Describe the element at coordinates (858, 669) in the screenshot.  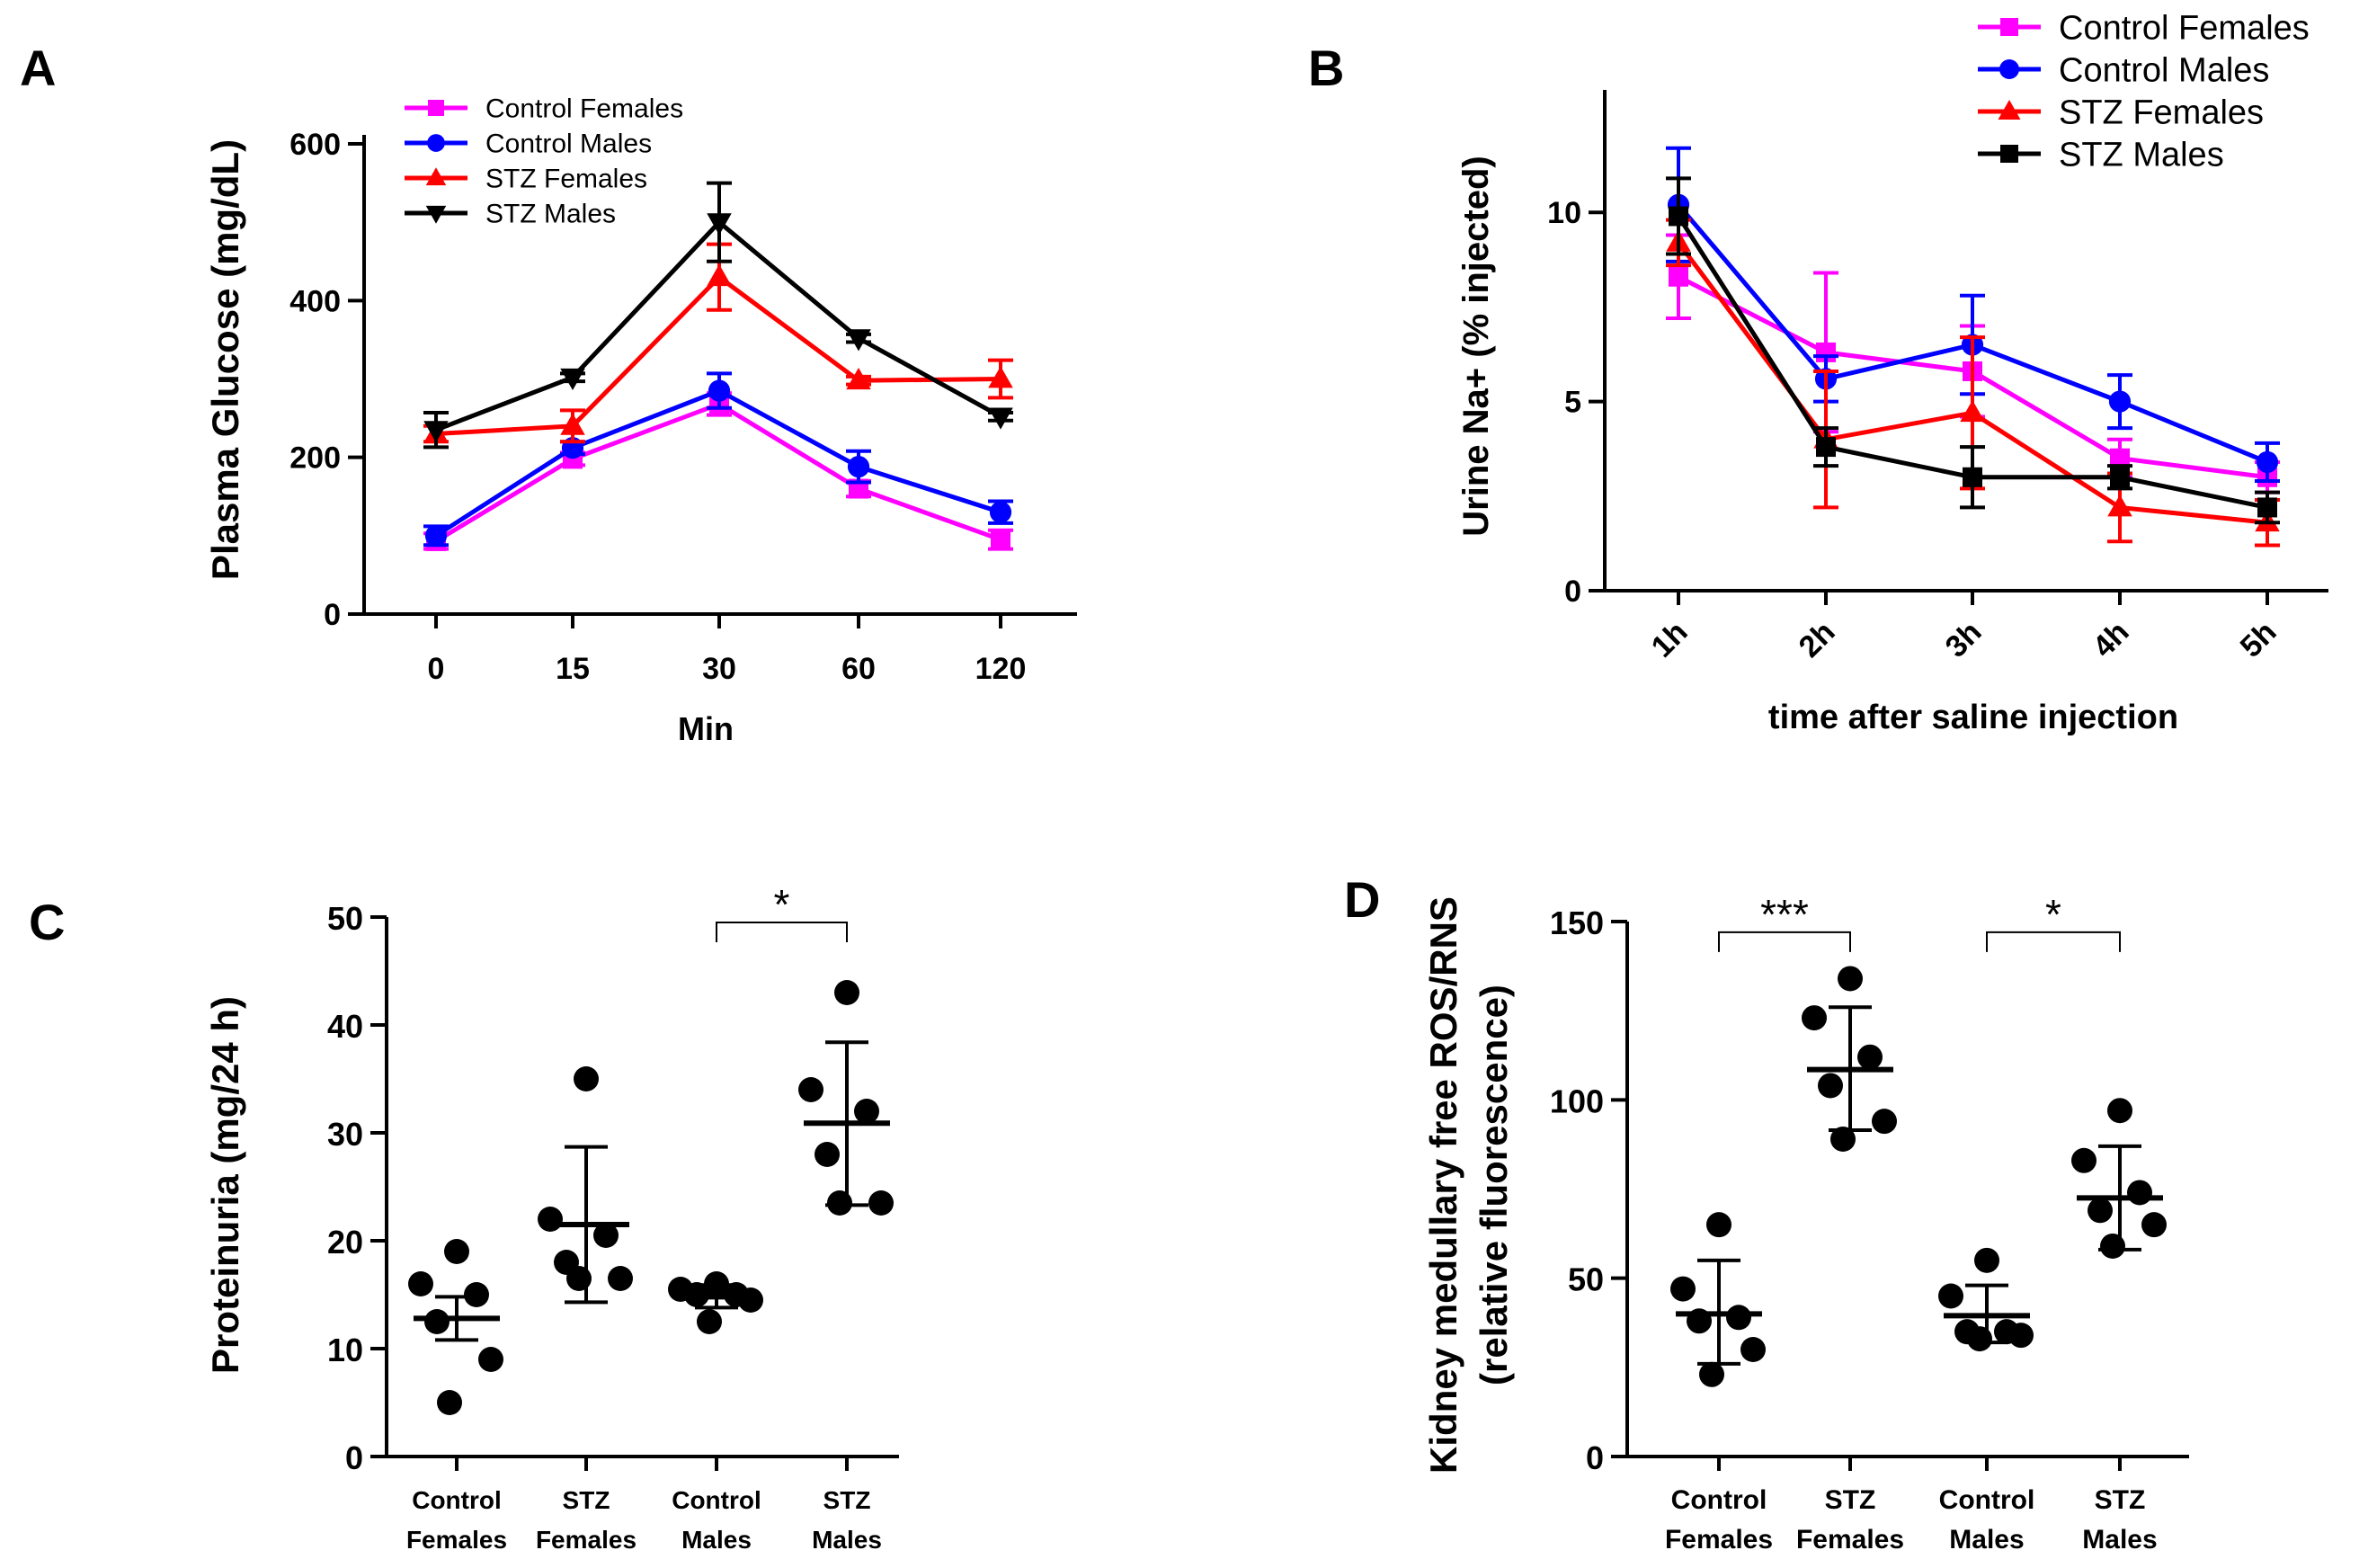
I see `x-tick-label-60: 60` at that location.